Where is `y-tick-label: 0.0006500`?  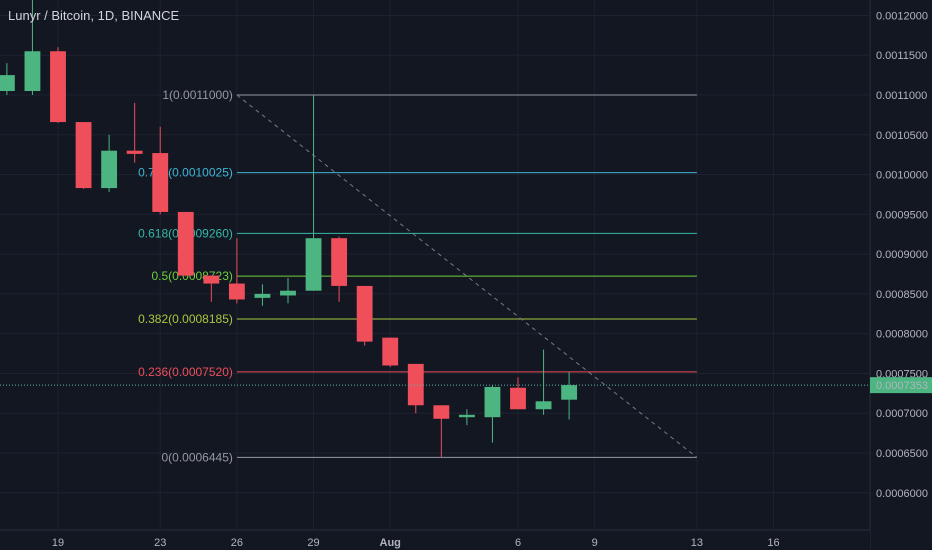
y-tick-label: 0.0006500 is located at coordinates (902, 454).